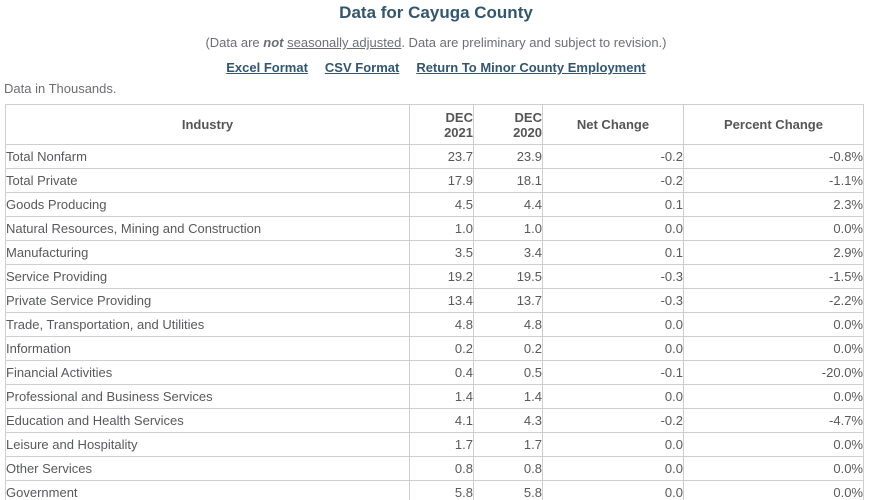  What do you see at coordinates (508, 124) in the screenshot?
I see `column-header-dec-2020: DEC 2020` at bounding box center [508, 124].